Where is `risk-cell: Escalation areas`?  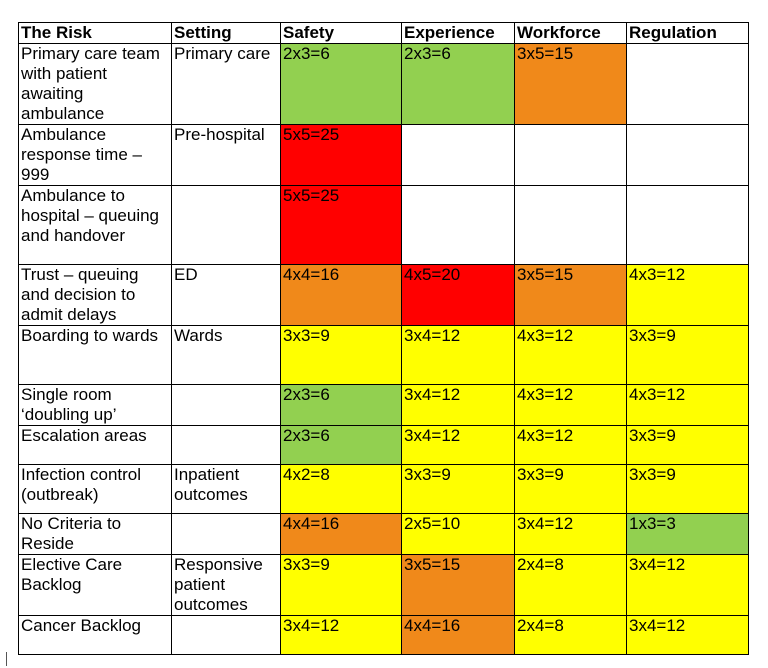 risk-cell: Escalation areas is located at coordinates (95, 445).